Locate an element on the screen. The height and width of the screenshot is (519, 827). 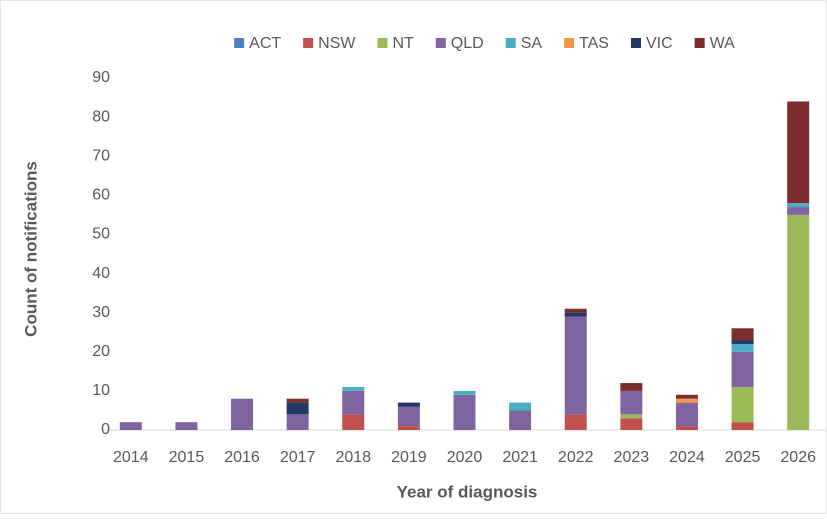
y-tick-label: 0 is located at coordinates (105, 429).